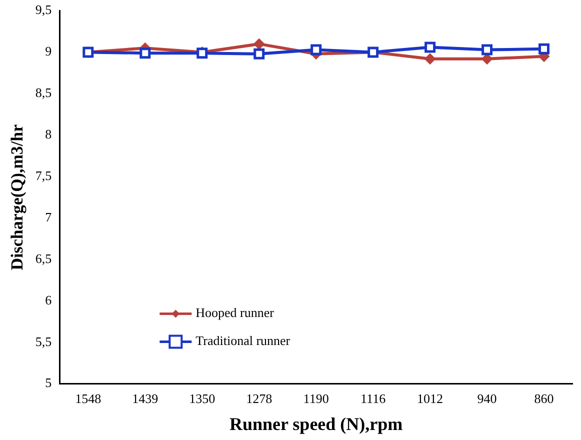 This screenshot has width=581, height=440. Describe the element at coordinates (316, 424) in the screenshot. I see `x-axis-title: Runner speed (N),rpm` at that location.